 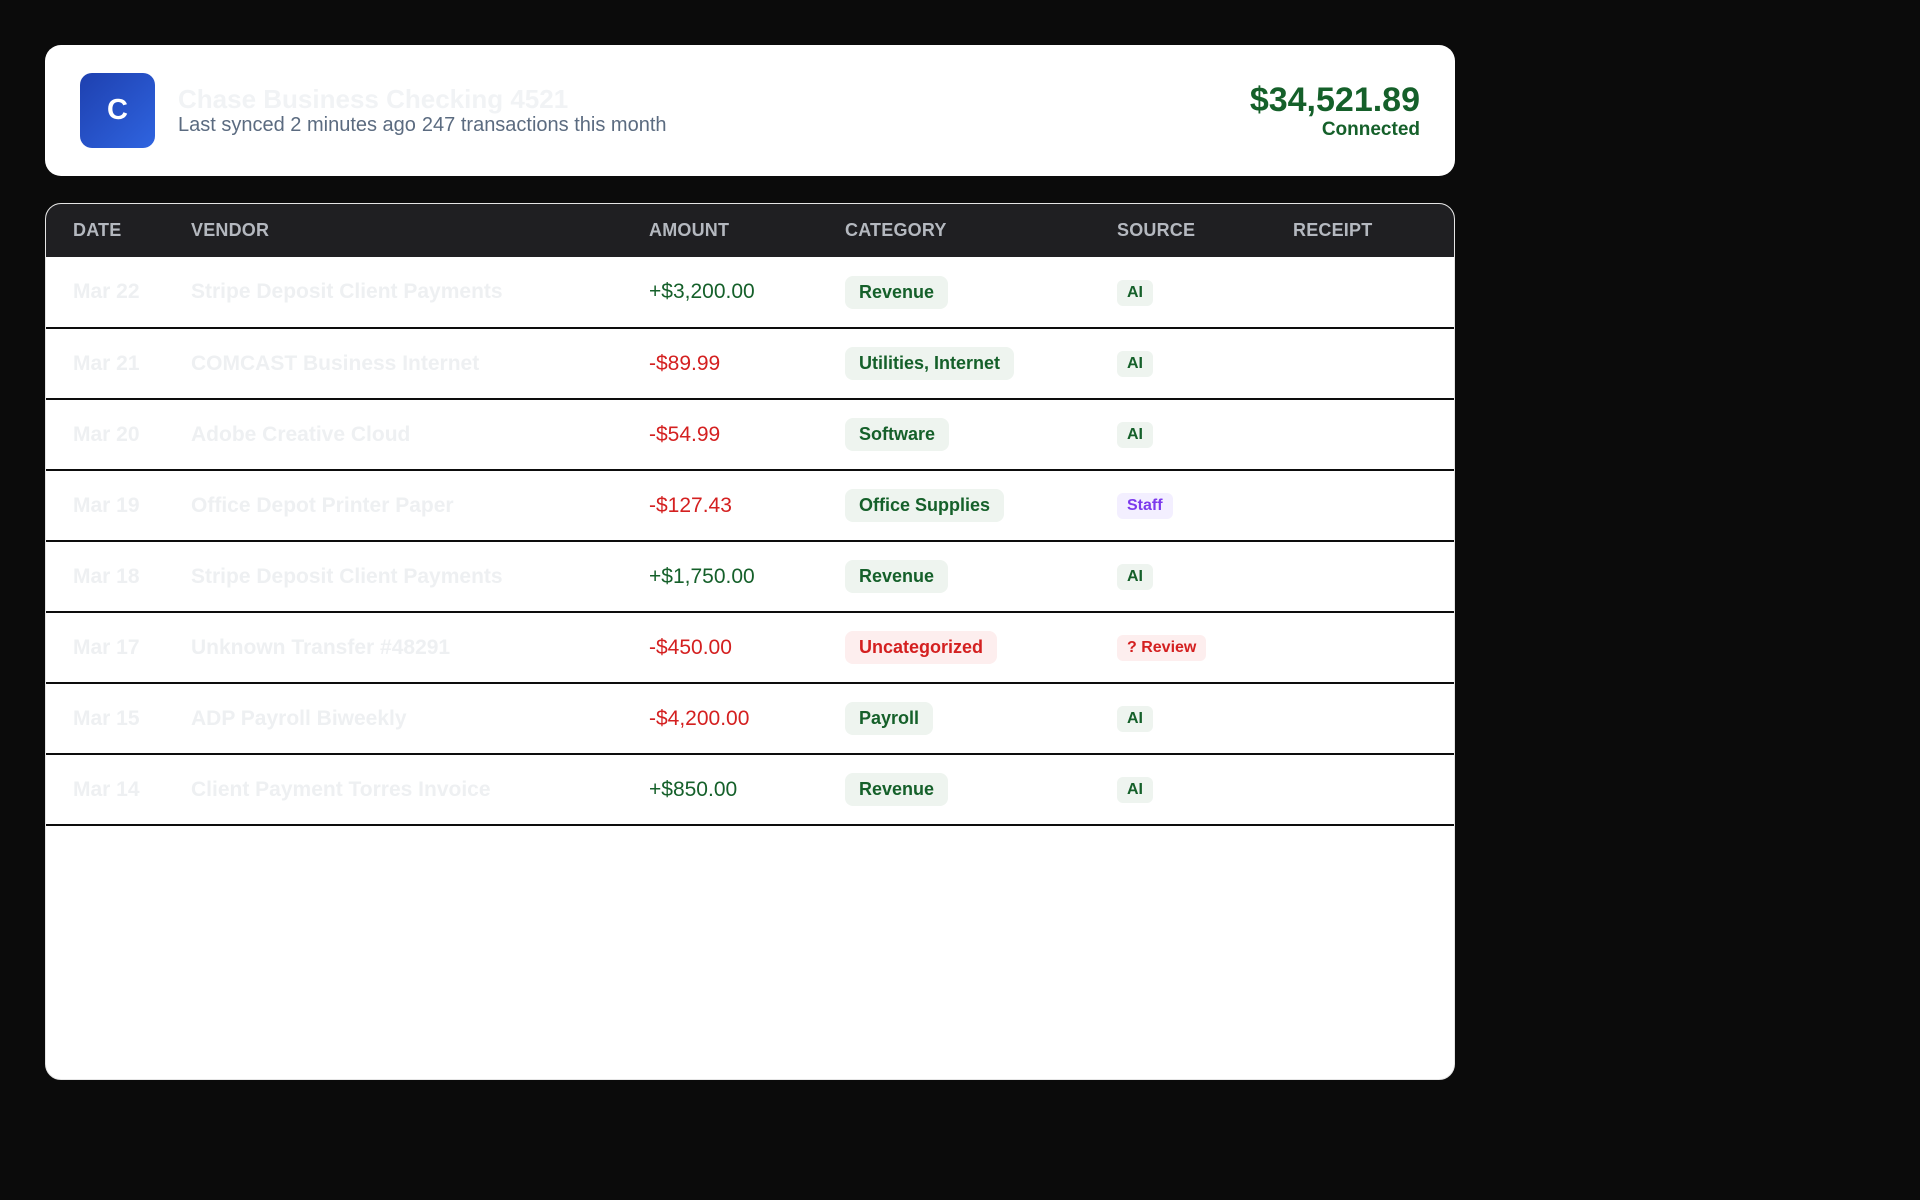 I want to click on date-cell: Mar 17, so click(x=118, y=648).